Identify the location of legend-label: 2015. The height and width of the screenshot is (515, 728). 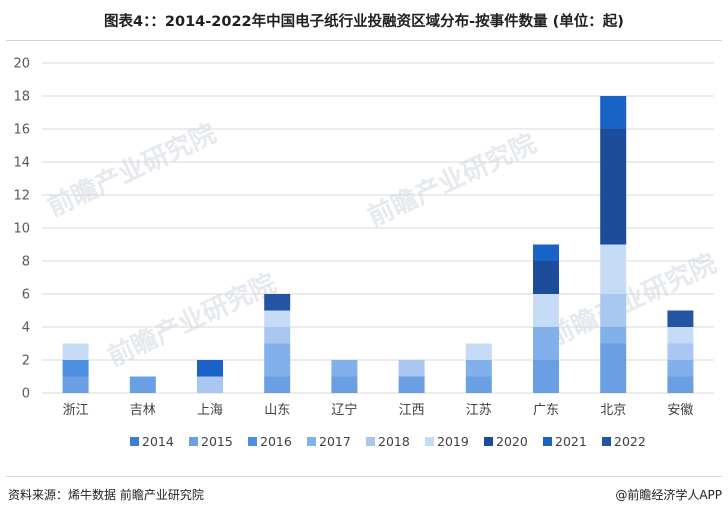
(217, 441).